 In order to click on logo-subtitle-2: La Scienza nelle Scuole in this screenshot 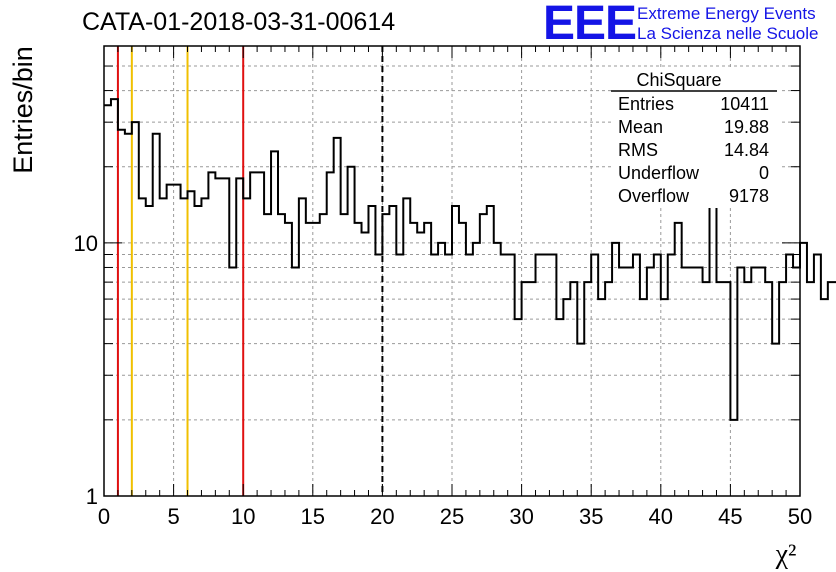, I will do `click(728, 33)`.